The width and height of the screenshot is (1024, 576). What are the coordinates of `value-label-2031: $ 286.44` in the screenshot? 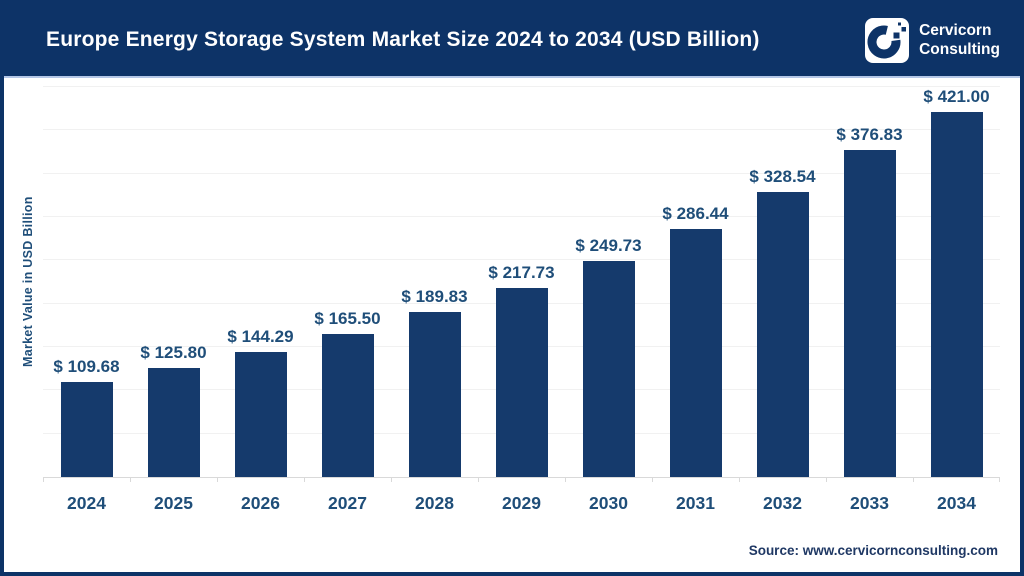 It's located at (695, 213).